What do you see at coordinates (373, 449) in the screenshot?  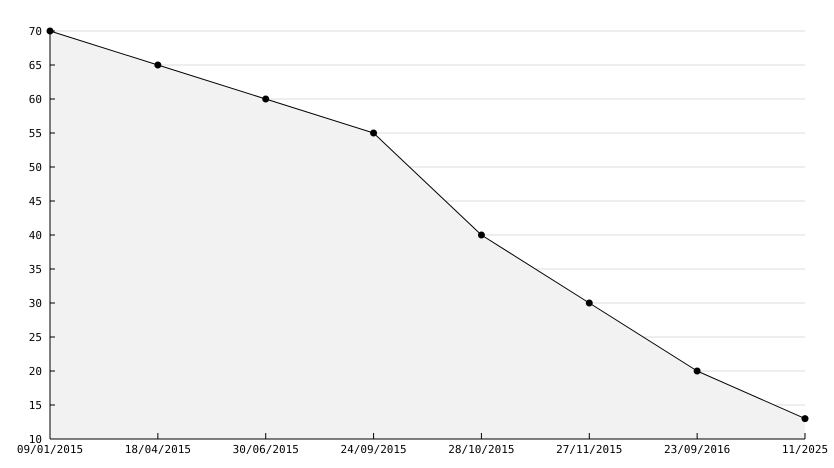 I see `x-tick-label: 24/09/2015` at bounding box center [373, 449].